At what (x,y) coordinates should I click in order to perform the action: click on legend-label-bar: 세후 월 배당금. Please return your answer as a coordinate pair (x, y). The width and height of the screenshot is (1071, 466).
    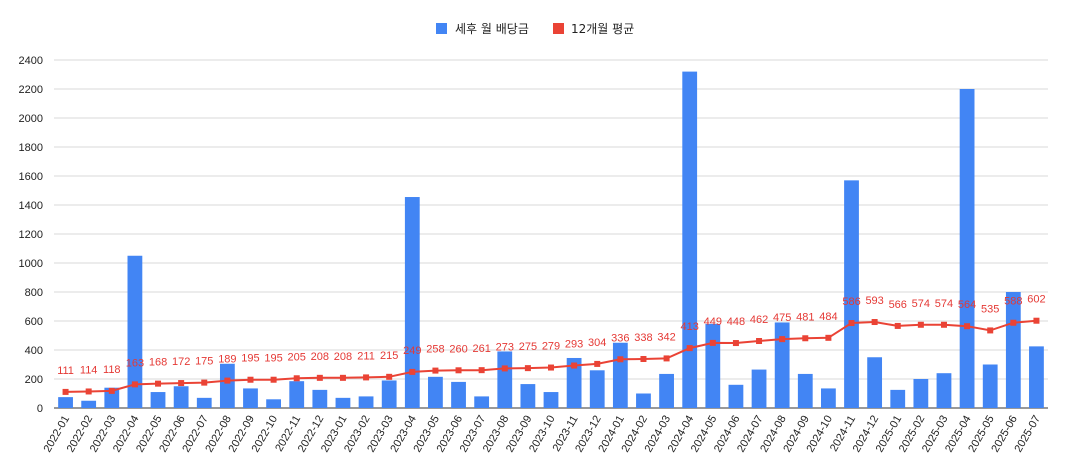
    Looking at the image, I should click on (492, 29).